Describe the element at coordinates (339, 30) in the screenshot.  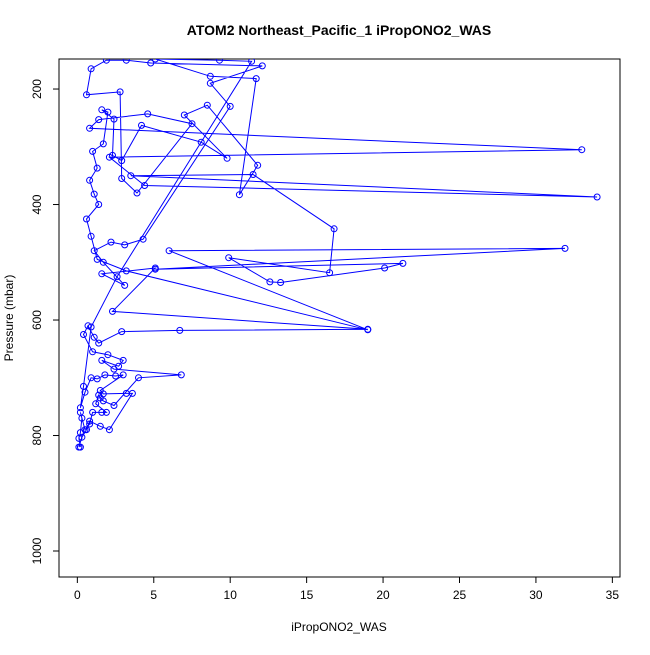
I see `chart-title: ATOM2 Northeast_Pacific_1 iPropONO2_WAS` at that location.